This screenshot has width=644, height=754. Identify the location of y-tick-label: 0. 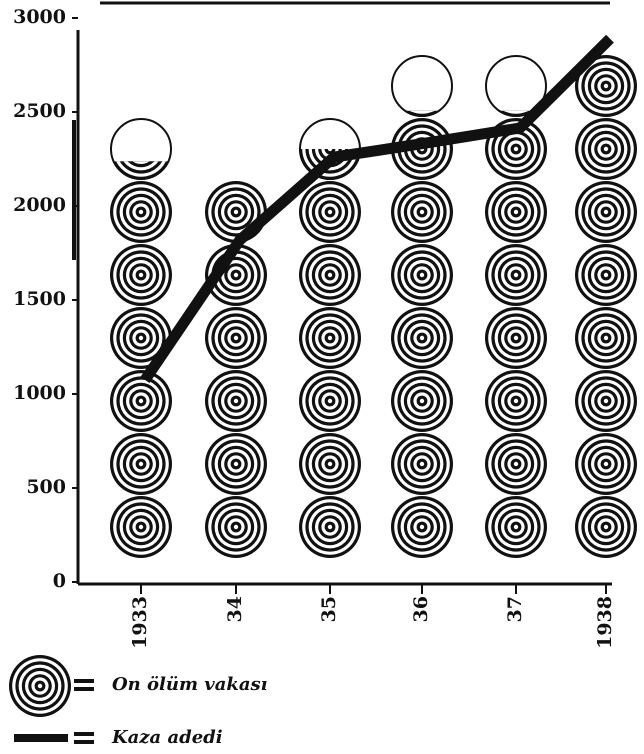
(59, 581).